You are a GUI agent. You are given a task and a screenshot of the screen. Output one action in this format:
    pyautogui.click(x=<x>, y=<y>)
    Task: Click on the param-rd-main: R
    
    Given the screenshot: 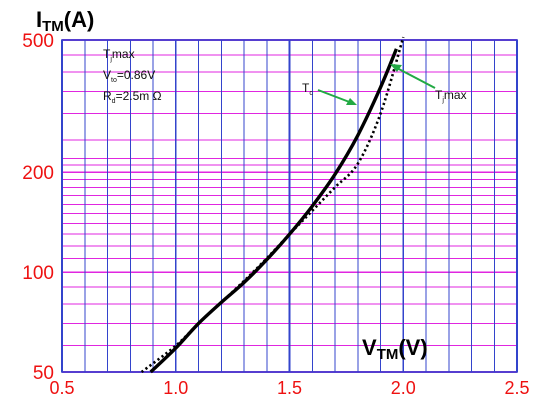 What is the action you would take?
    pyautogui.click(x=107, y=96)
    